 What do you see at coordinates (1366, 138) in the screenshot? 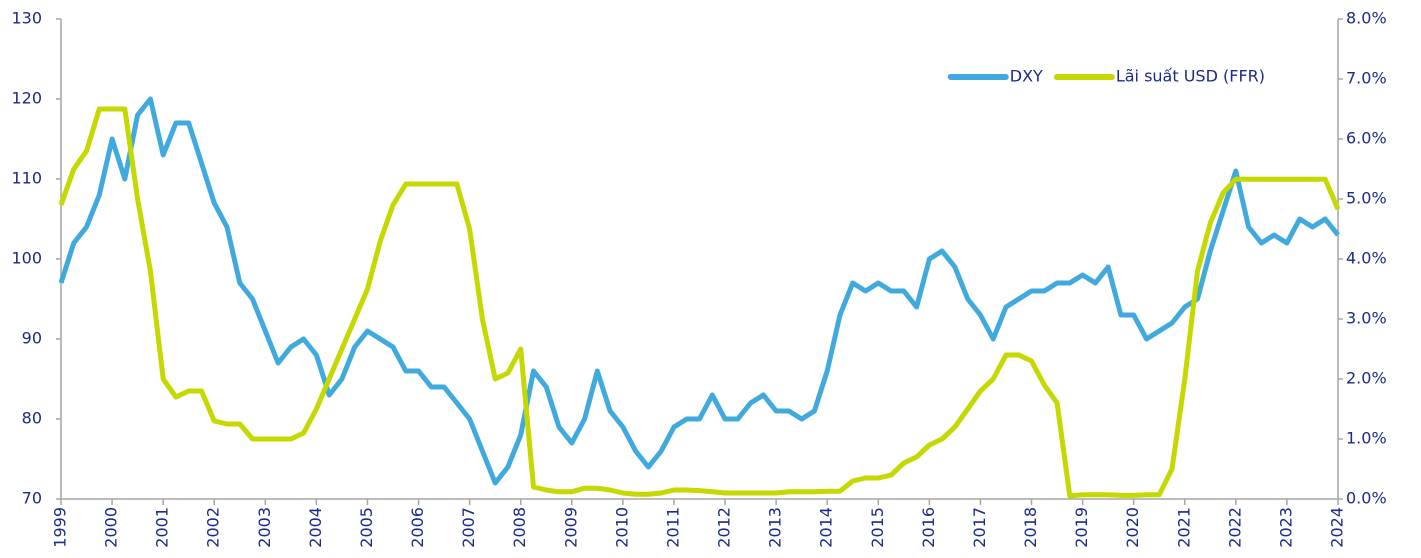
I see `y2-tick-label: 6.0%` at bounding box center [1366, 138].